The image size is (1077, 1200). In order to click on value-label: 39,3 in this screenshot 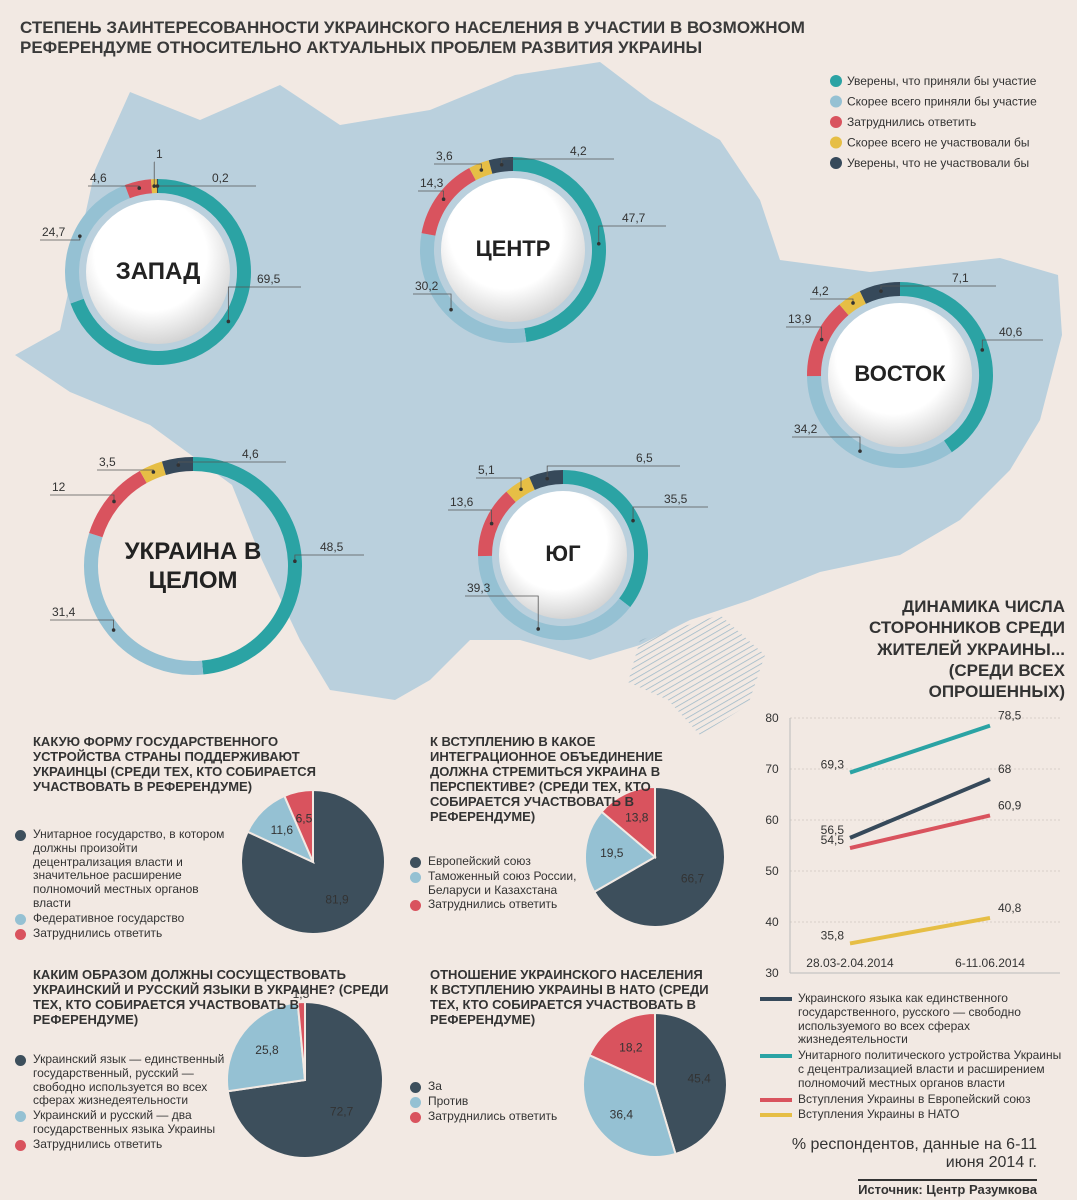, I will do `click(479, 588)`.